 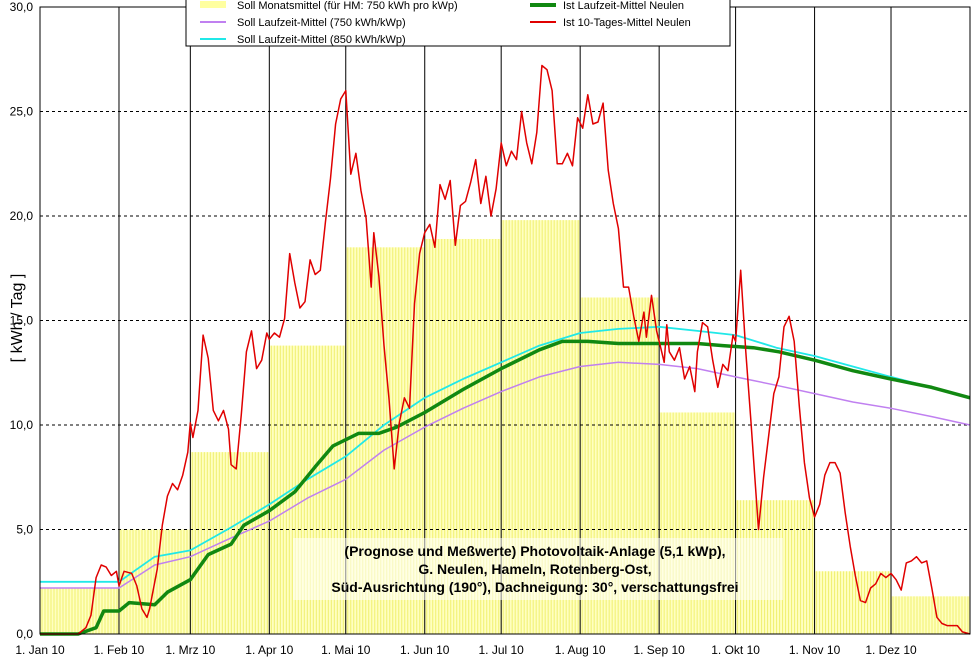 I want to click on x-tick-label: 1. Jun 10, so click(x=425, y=650).